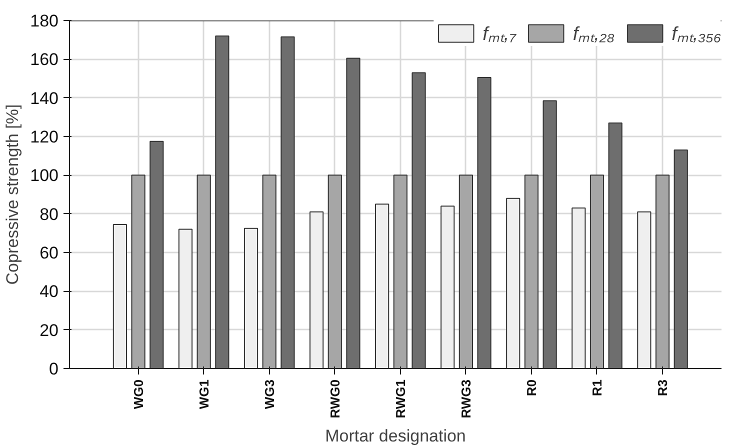 The image size is (729, 448). I want to click on x-tick-label: RWG0, so click(334, 399).